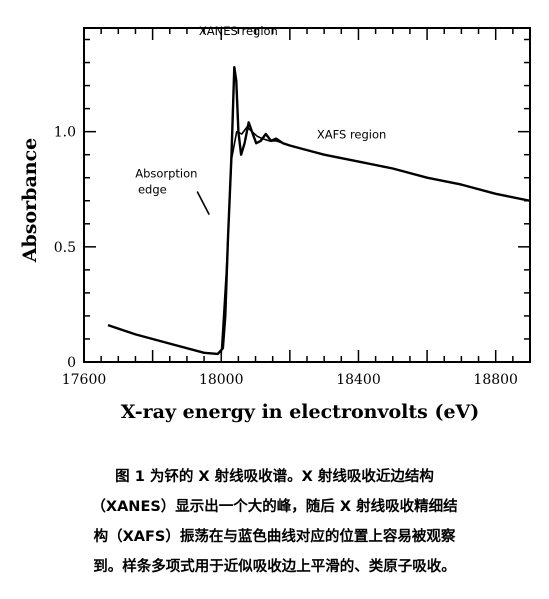 Image resolution: width=549 pixels, height=599 pixels. Describe the element at coordinates (260, 110) in the screenshot. I see `annotations: XANES region XAFS region Absorption edge` at that location.